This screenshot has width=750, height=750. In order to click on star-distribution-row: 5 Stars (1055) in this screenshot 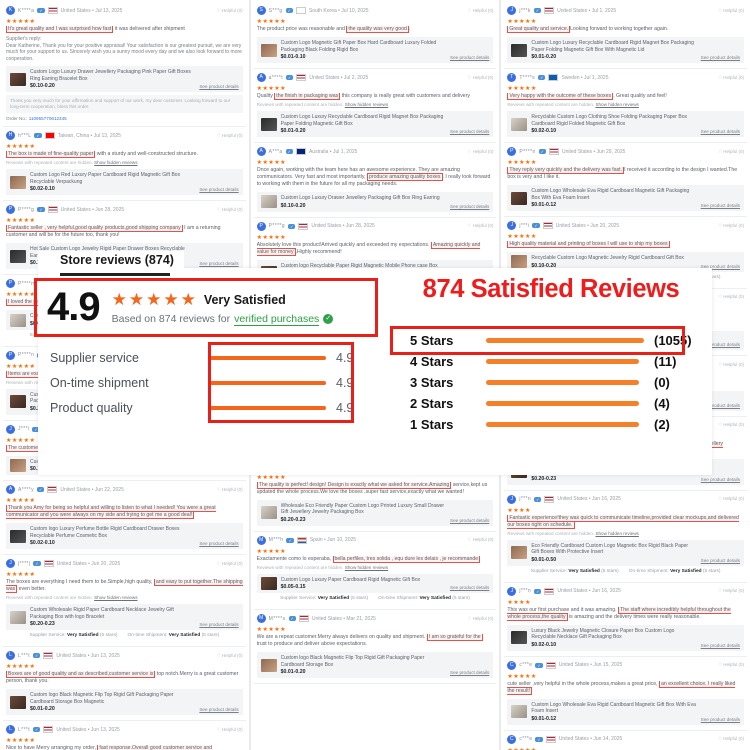, I will do `click(561, 340)`.